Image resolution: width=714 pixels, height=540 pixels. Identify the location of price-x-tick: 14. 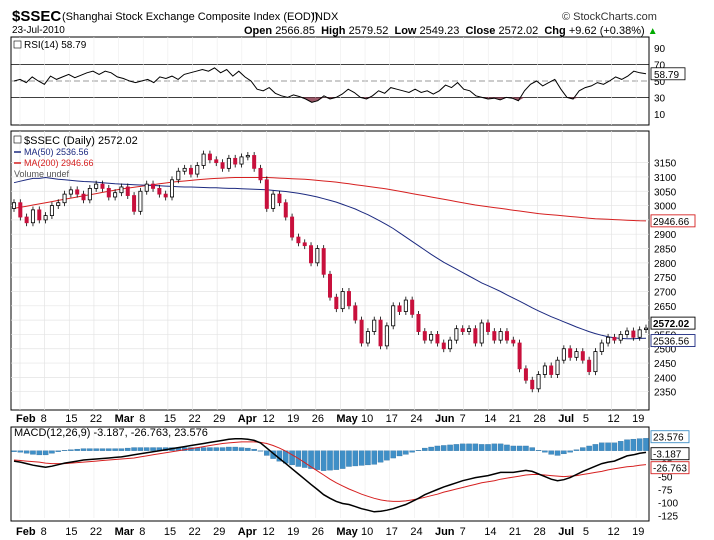
(490, 419).